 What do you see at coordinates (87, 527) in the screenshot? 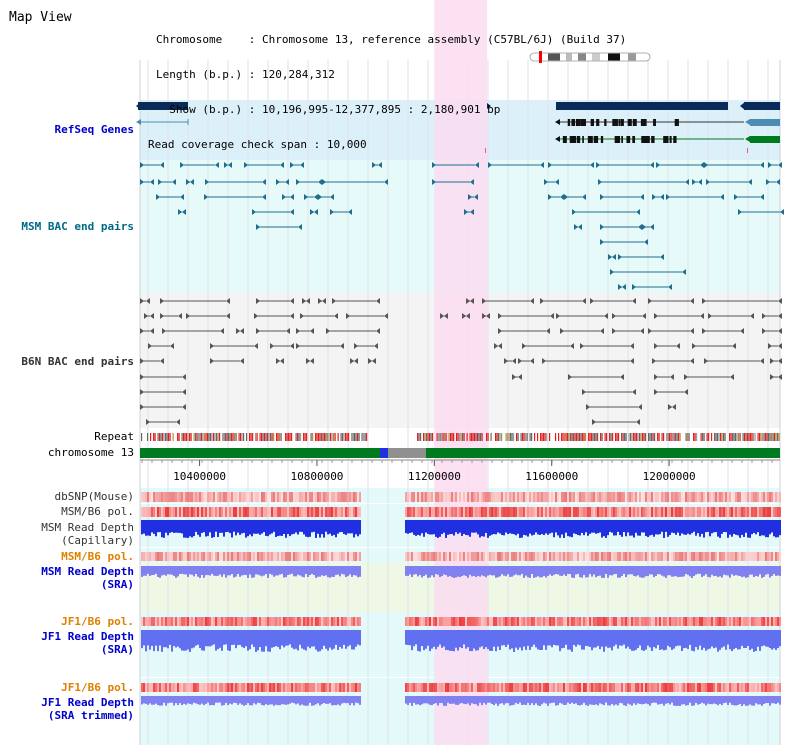
I see `track-label-msm-depth-capillary: MSM Read Depth` at bounding box center [87, 527].